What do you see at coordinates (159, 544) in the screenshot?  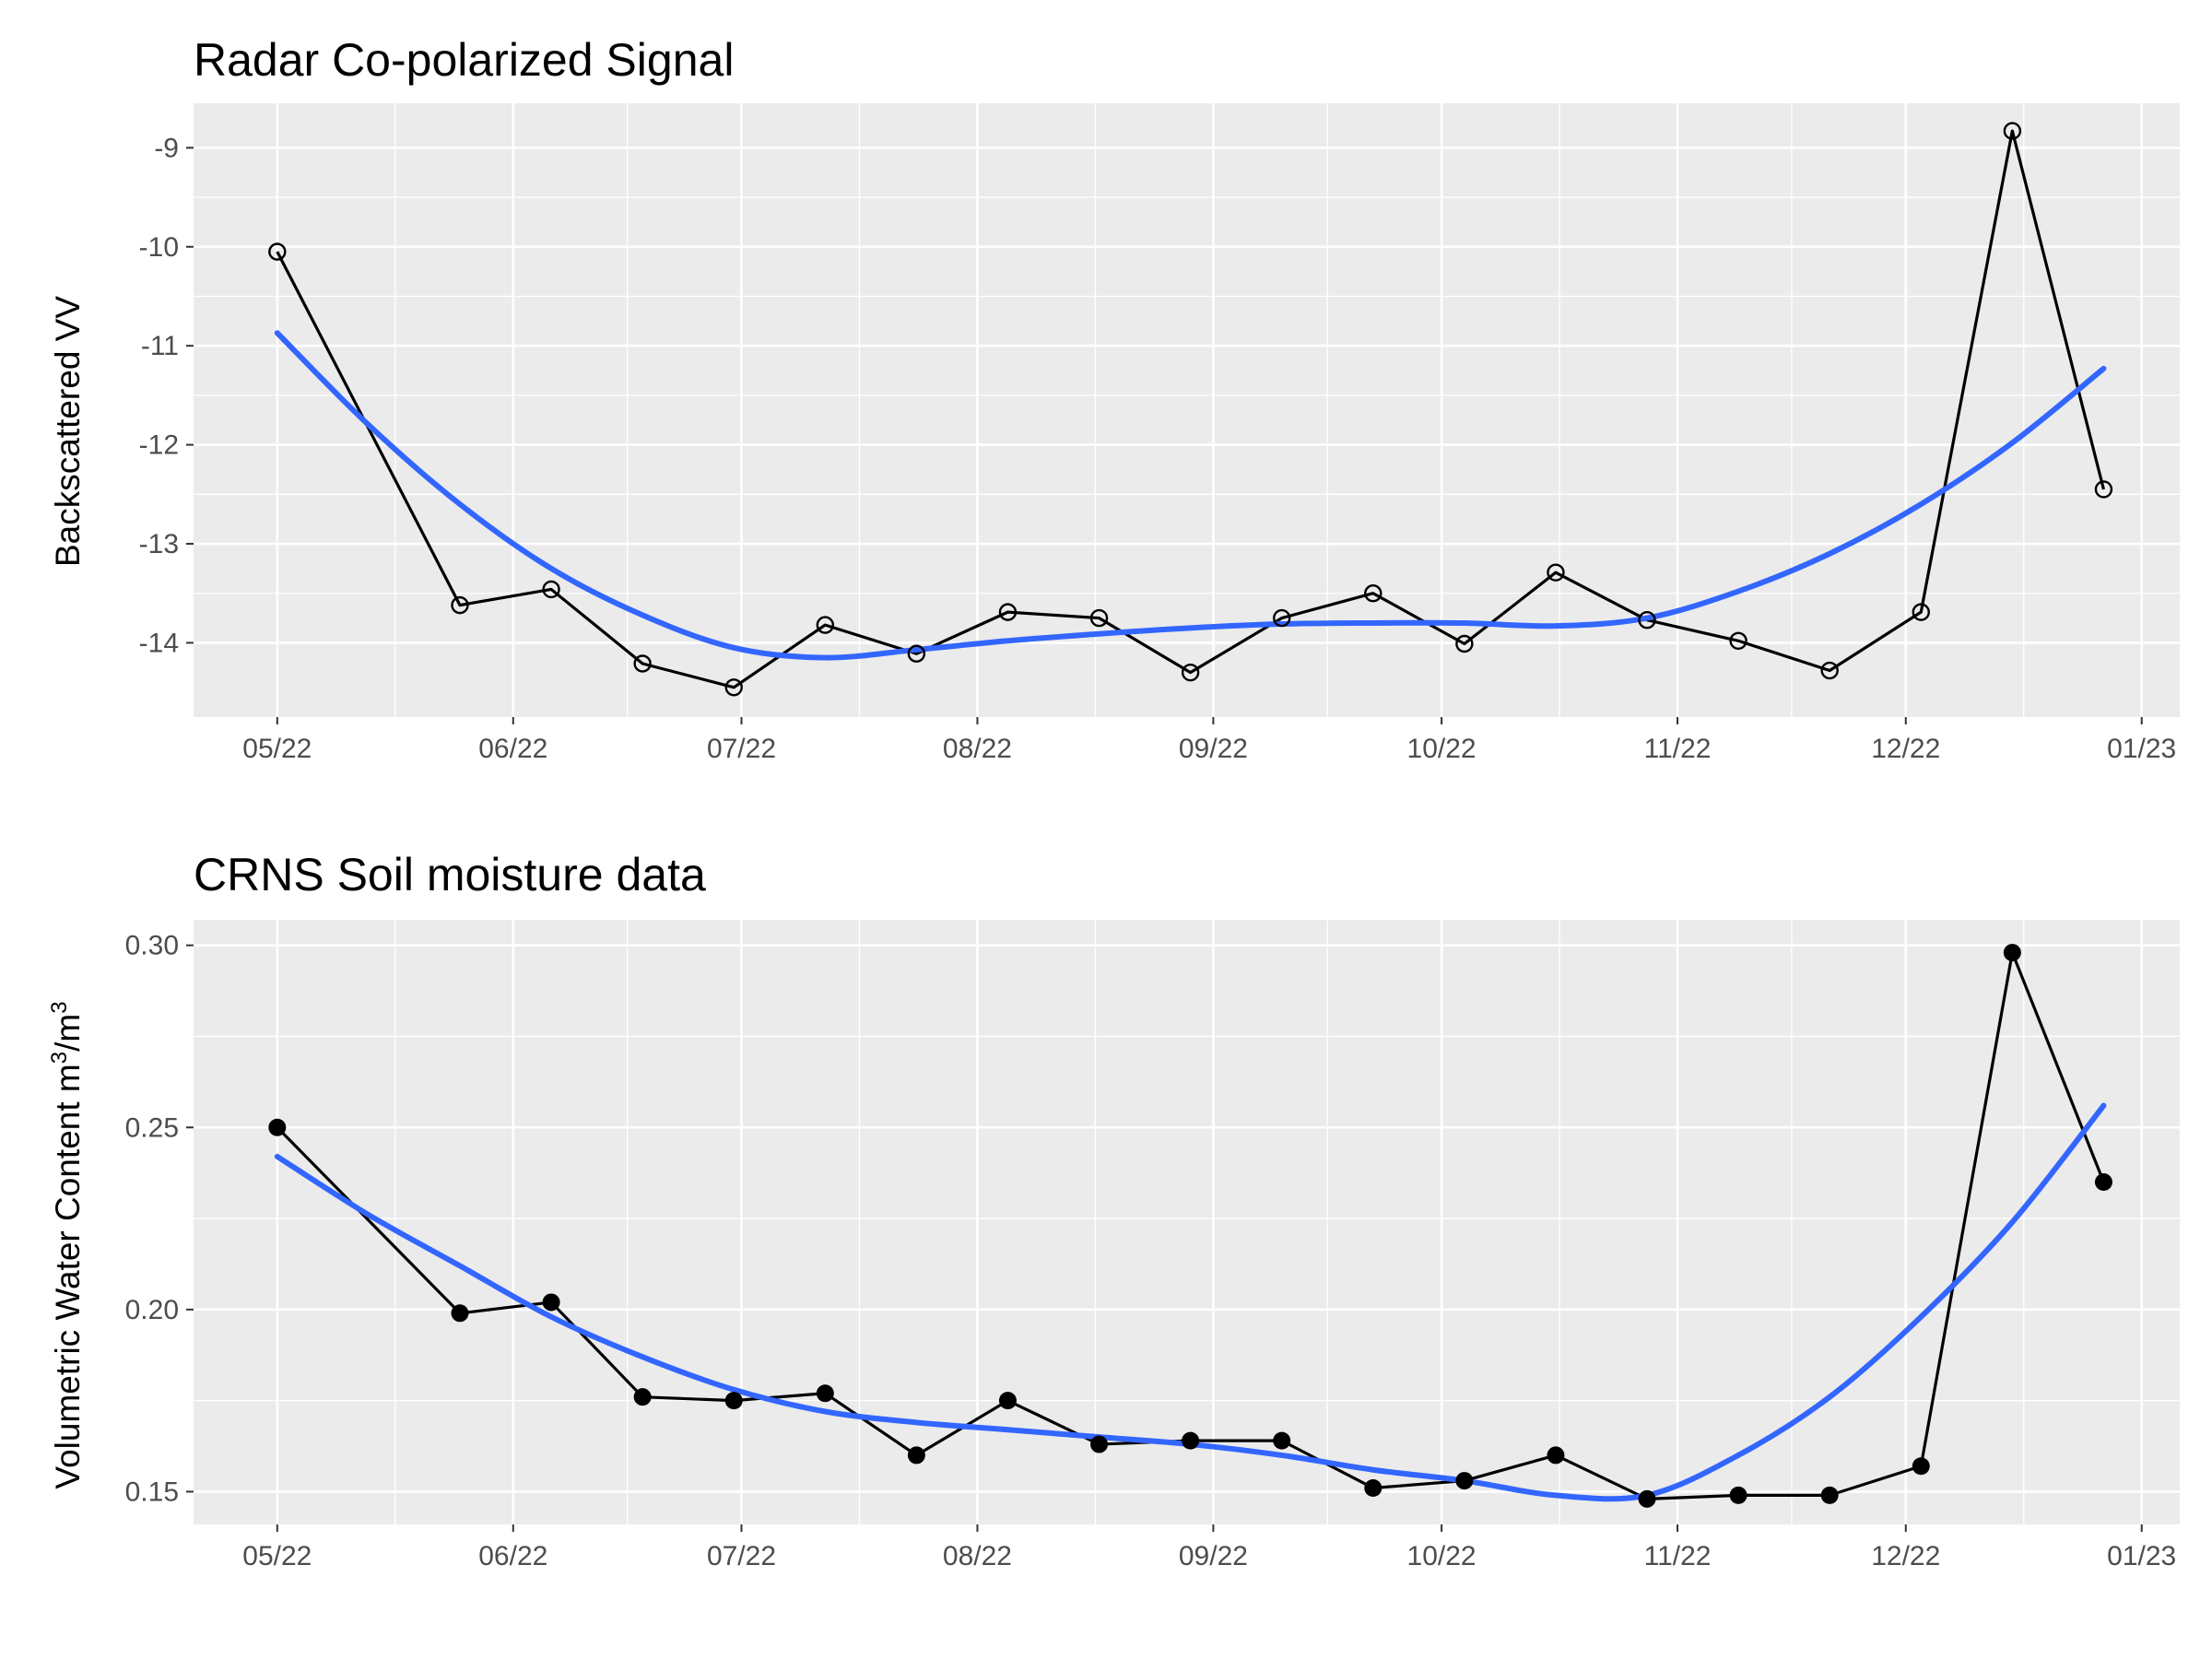 I see `y-tick-label: -13` at bounding box center [159, 544].